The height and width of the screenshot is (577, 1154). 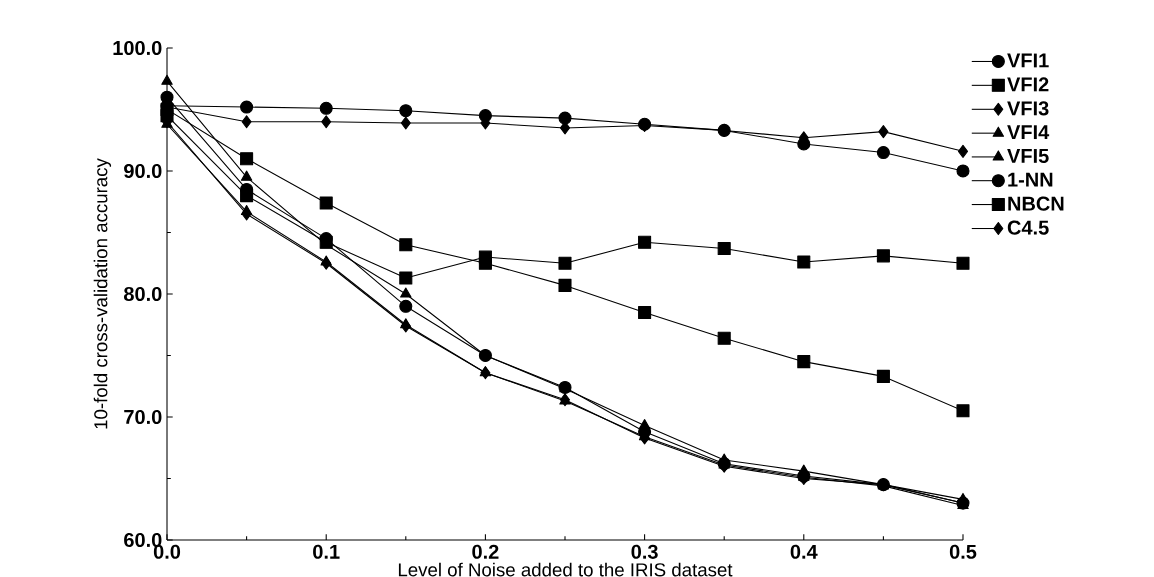 I want to click on legend-label: VFI5, so click(x=1028, y=156).